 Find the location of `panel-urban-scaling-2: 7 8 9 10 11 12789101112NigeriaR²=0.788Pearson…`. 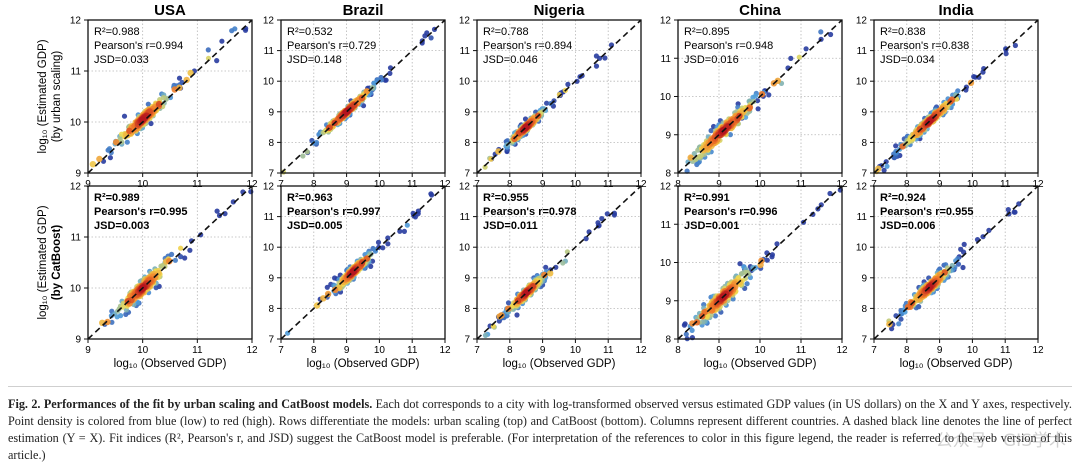

panel-urban-scaling-2: 7 8 9 10 11 12789101112NigeriaR²=0.788Pearson… is located at coordinates (553, 96).